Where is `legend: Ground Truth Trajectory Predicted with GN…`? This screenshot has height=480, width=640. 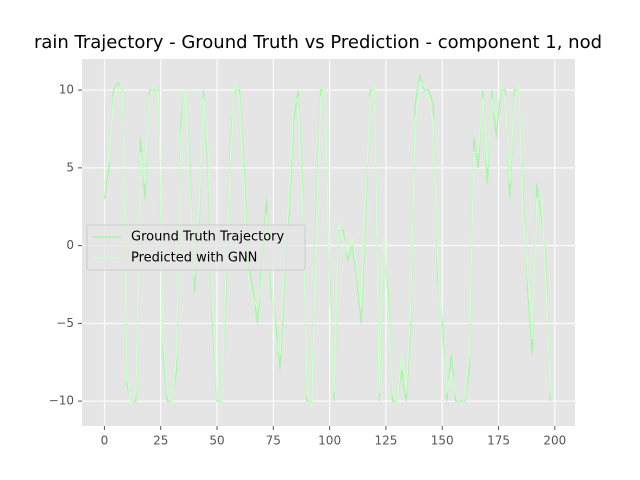
legend: Ground Truth Trajectory Predicted with GN… is located at coordinates (196, 247).